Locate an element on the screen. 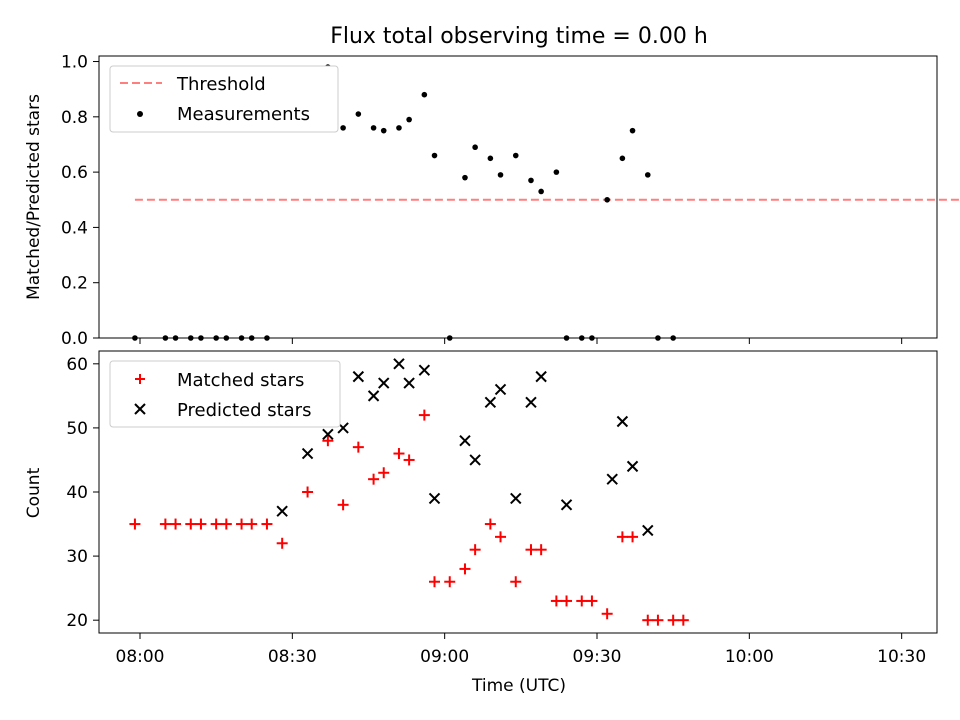  legend-measurements-label: Measurements is located at coordinates (243, 114).